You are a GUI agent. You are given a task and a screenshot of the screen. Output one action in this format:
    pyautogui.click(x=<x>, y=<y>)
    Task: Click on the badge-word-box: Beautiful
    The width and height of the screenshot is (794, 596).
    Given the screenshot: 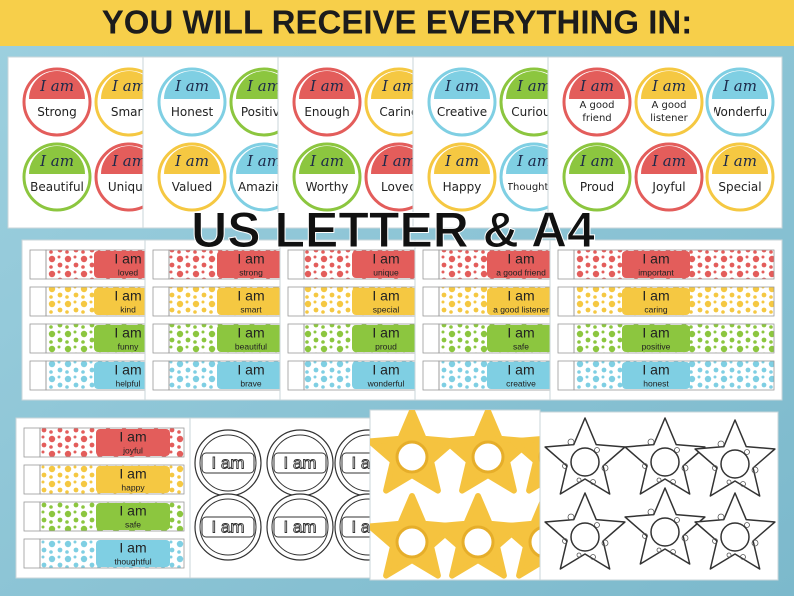 What is the action you would take?
    pyautogui.click(x=57, y=186)
    